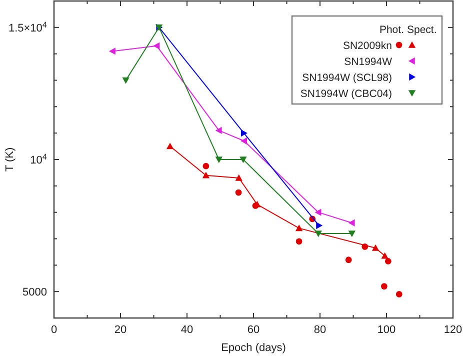  Describe the element at coordinates (187, 330) in the screenshot. I see `x-tick-label: 40` at that location.